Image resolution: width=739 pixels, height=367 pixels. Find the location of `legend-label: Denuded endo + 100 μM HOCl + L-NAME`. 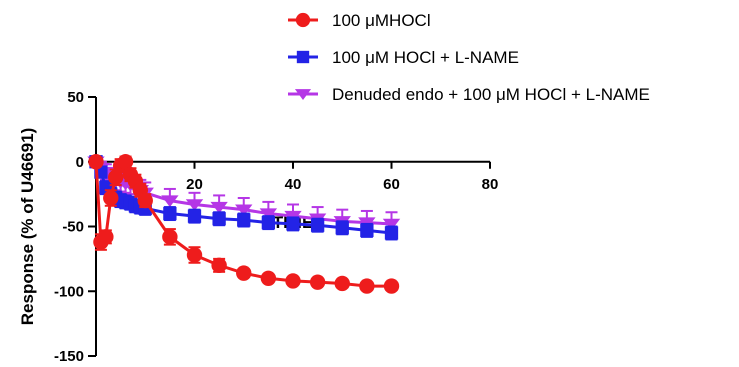

legend-label: Denuded endo + 100 μM HOCl + L-NAME is located at coordinates (491, 94).